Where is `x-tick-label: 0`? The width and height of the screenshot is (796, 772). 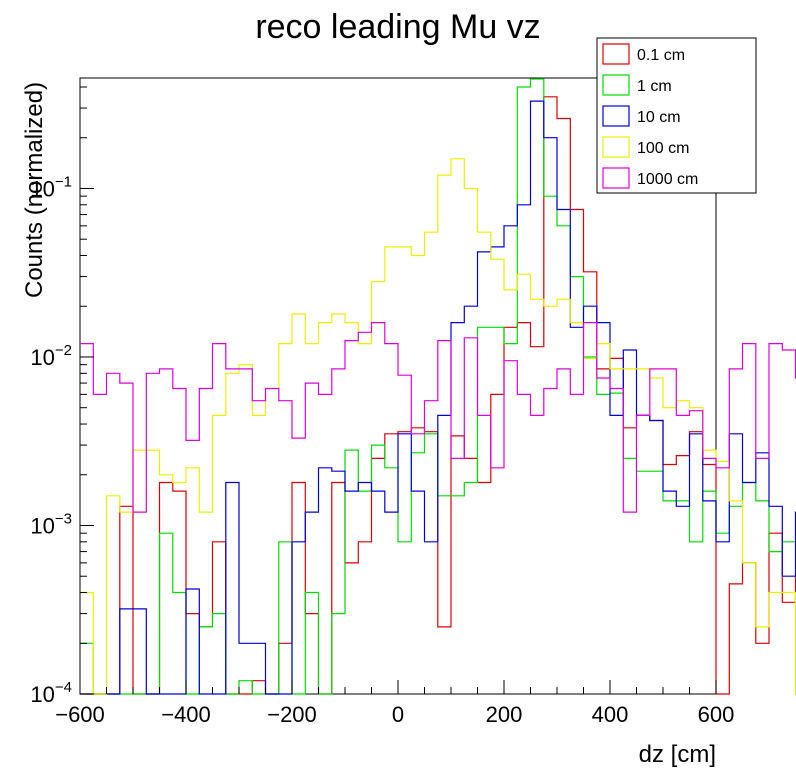 x-tick-label: 0 is located at coordinates (398, 714).